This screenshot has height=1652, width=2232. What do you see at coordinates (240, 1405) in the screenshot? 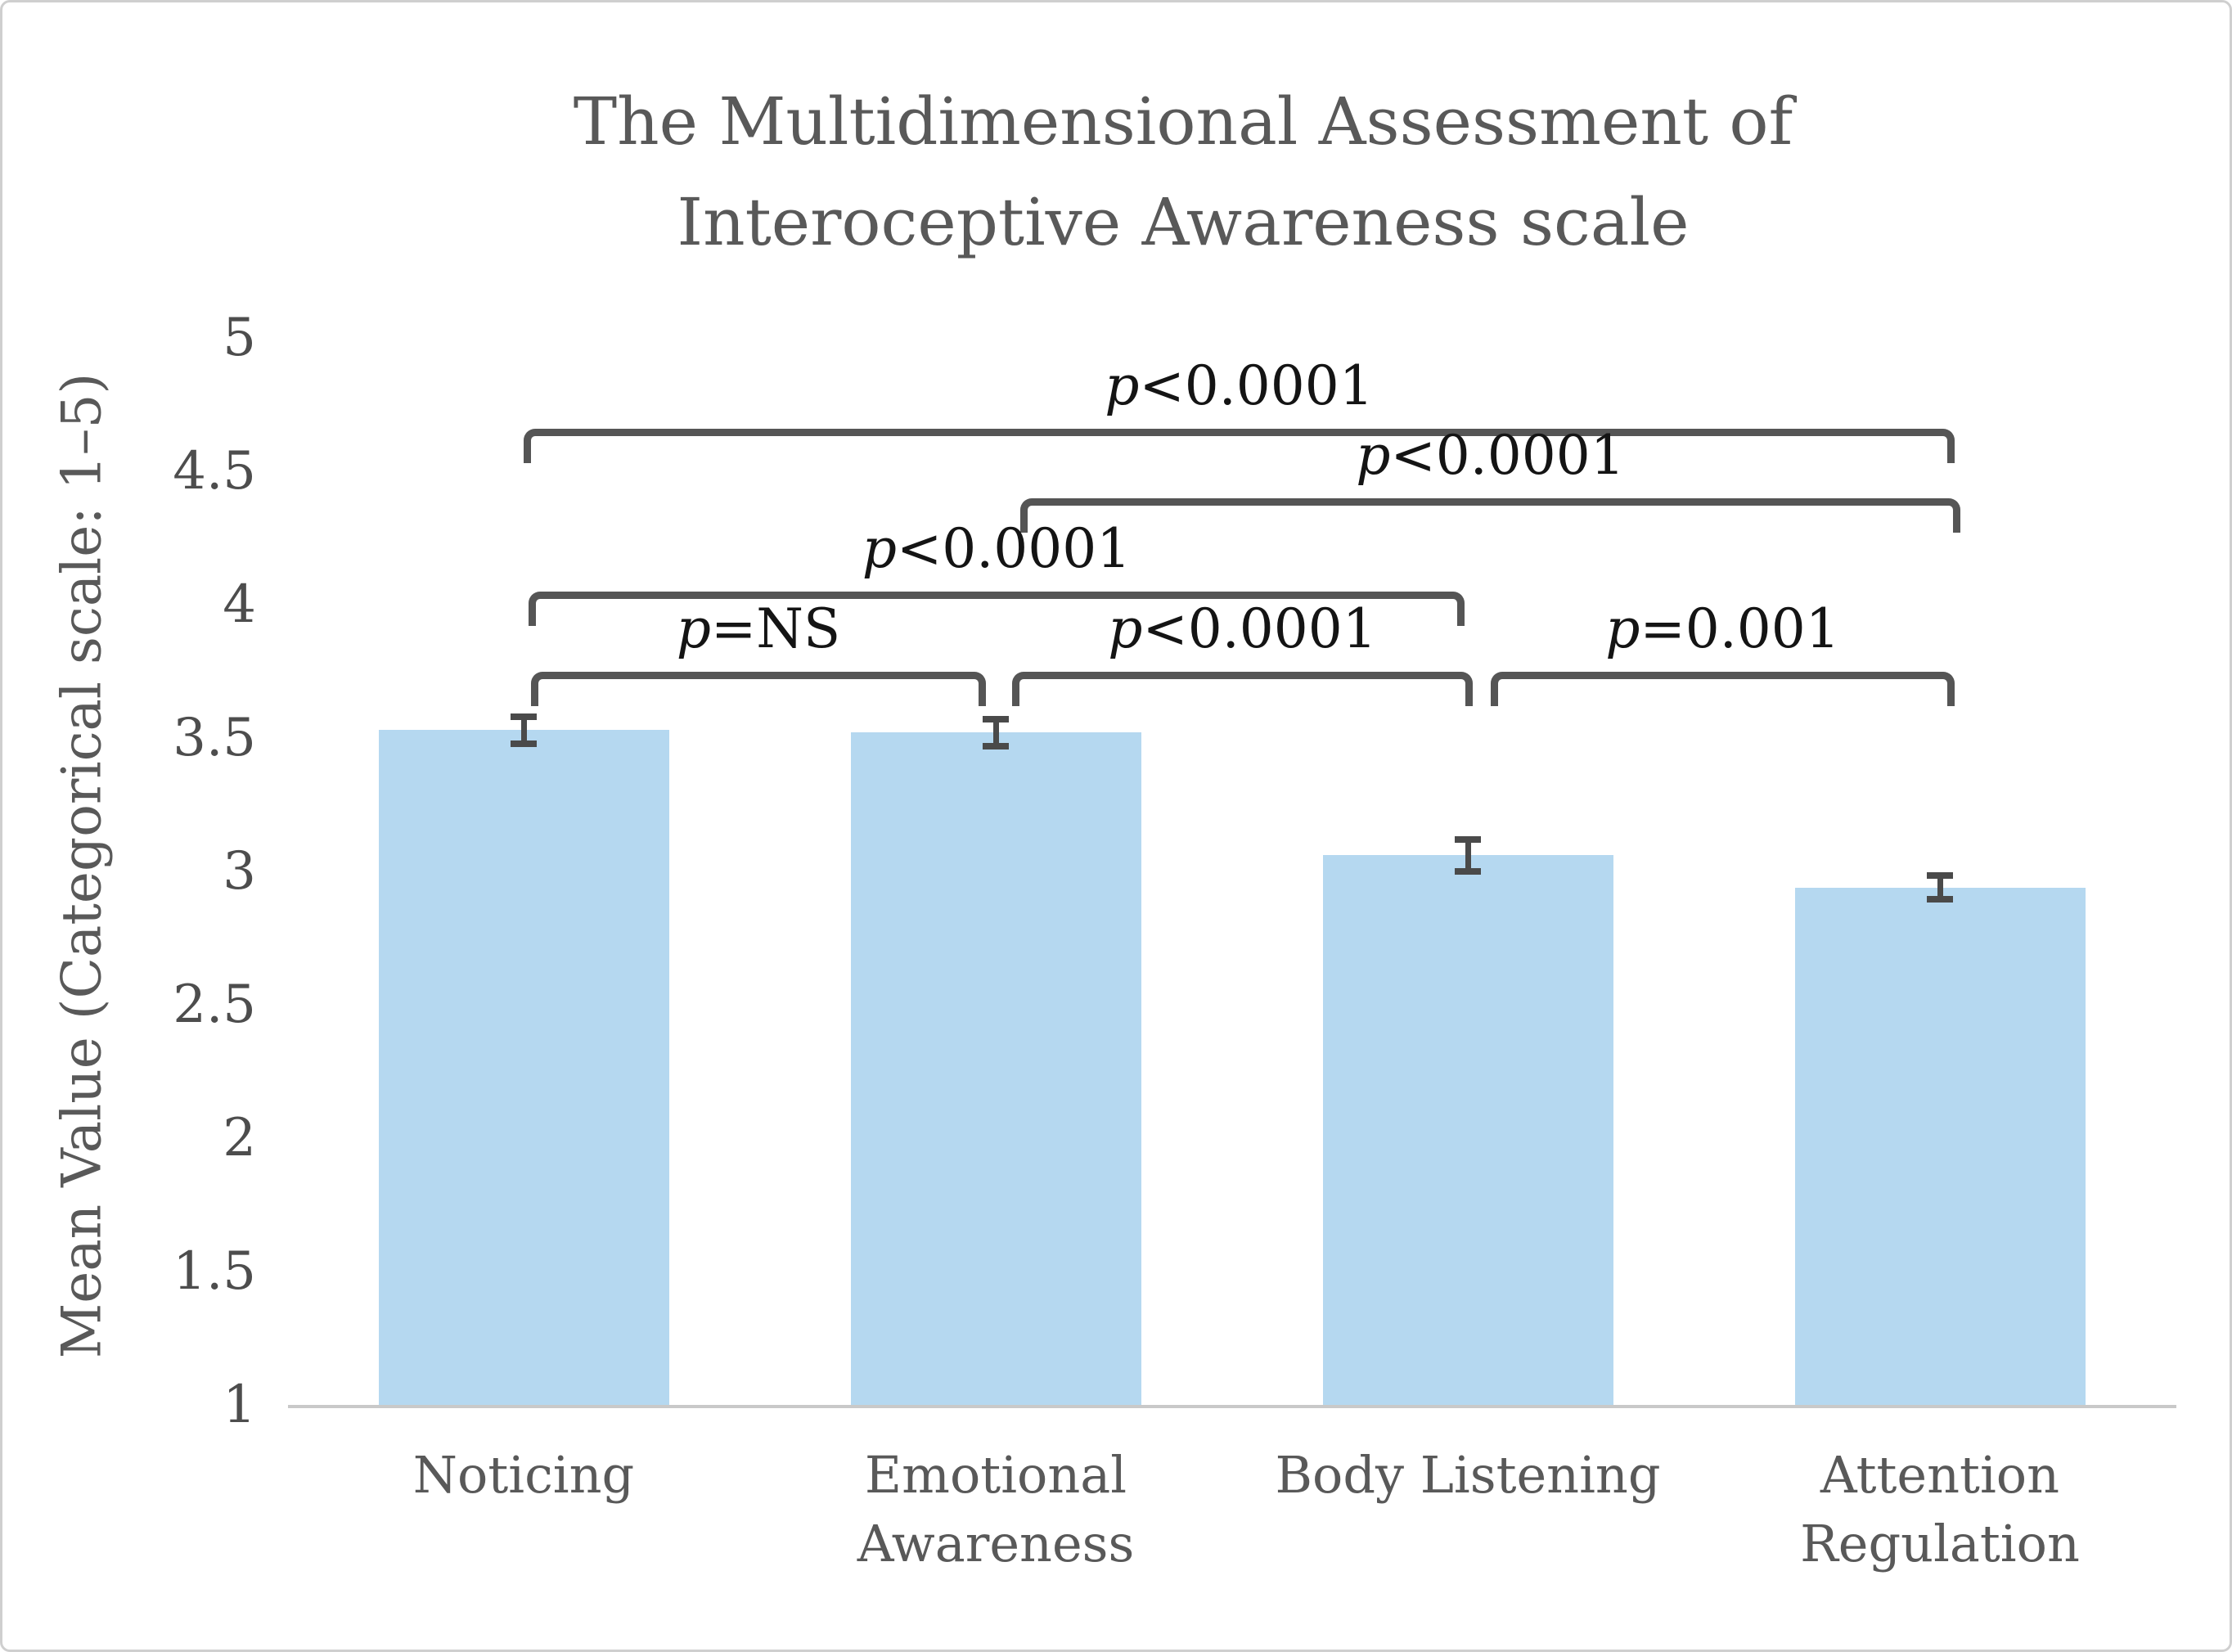
I see `y-tick-label-1: 1` at bounding box center [240, 1405].